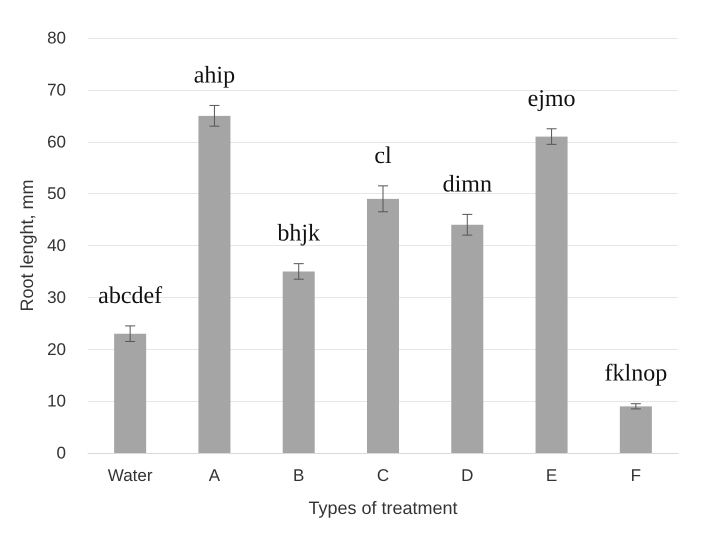 The width and height of the screenshot is (720, 541). What do you see at coordinates (383, 155) in the screenshot?
I see `annotation: cl` at bounding box center [383, 155].